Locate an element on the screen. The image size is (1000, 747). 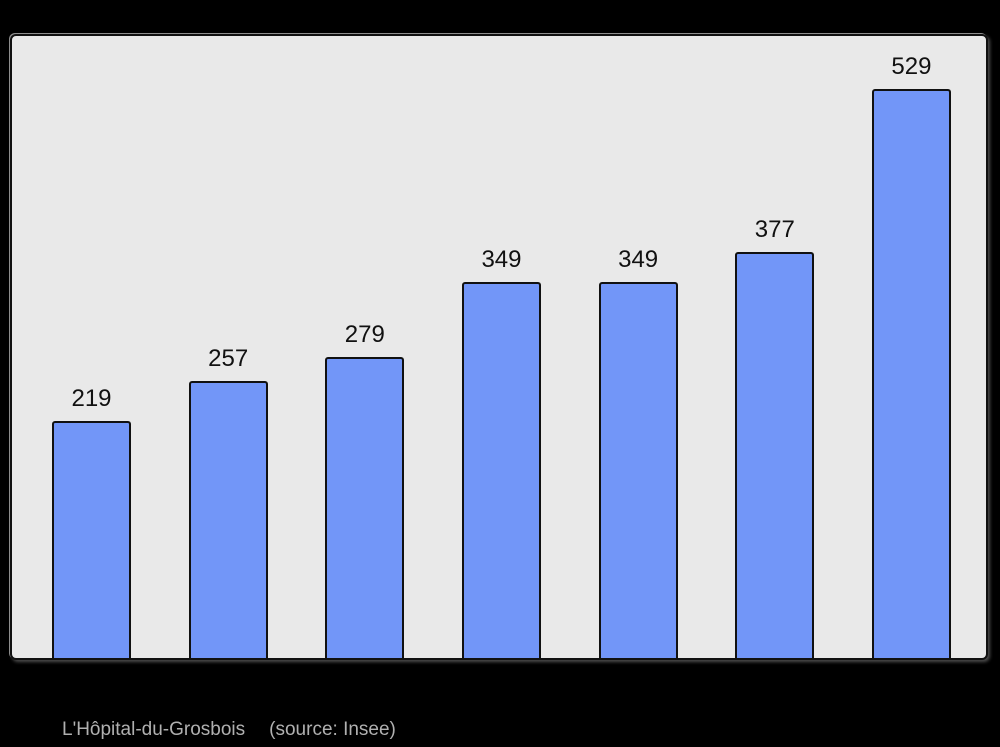
bar-value-label: 377 is located at coordinates (774, 229).